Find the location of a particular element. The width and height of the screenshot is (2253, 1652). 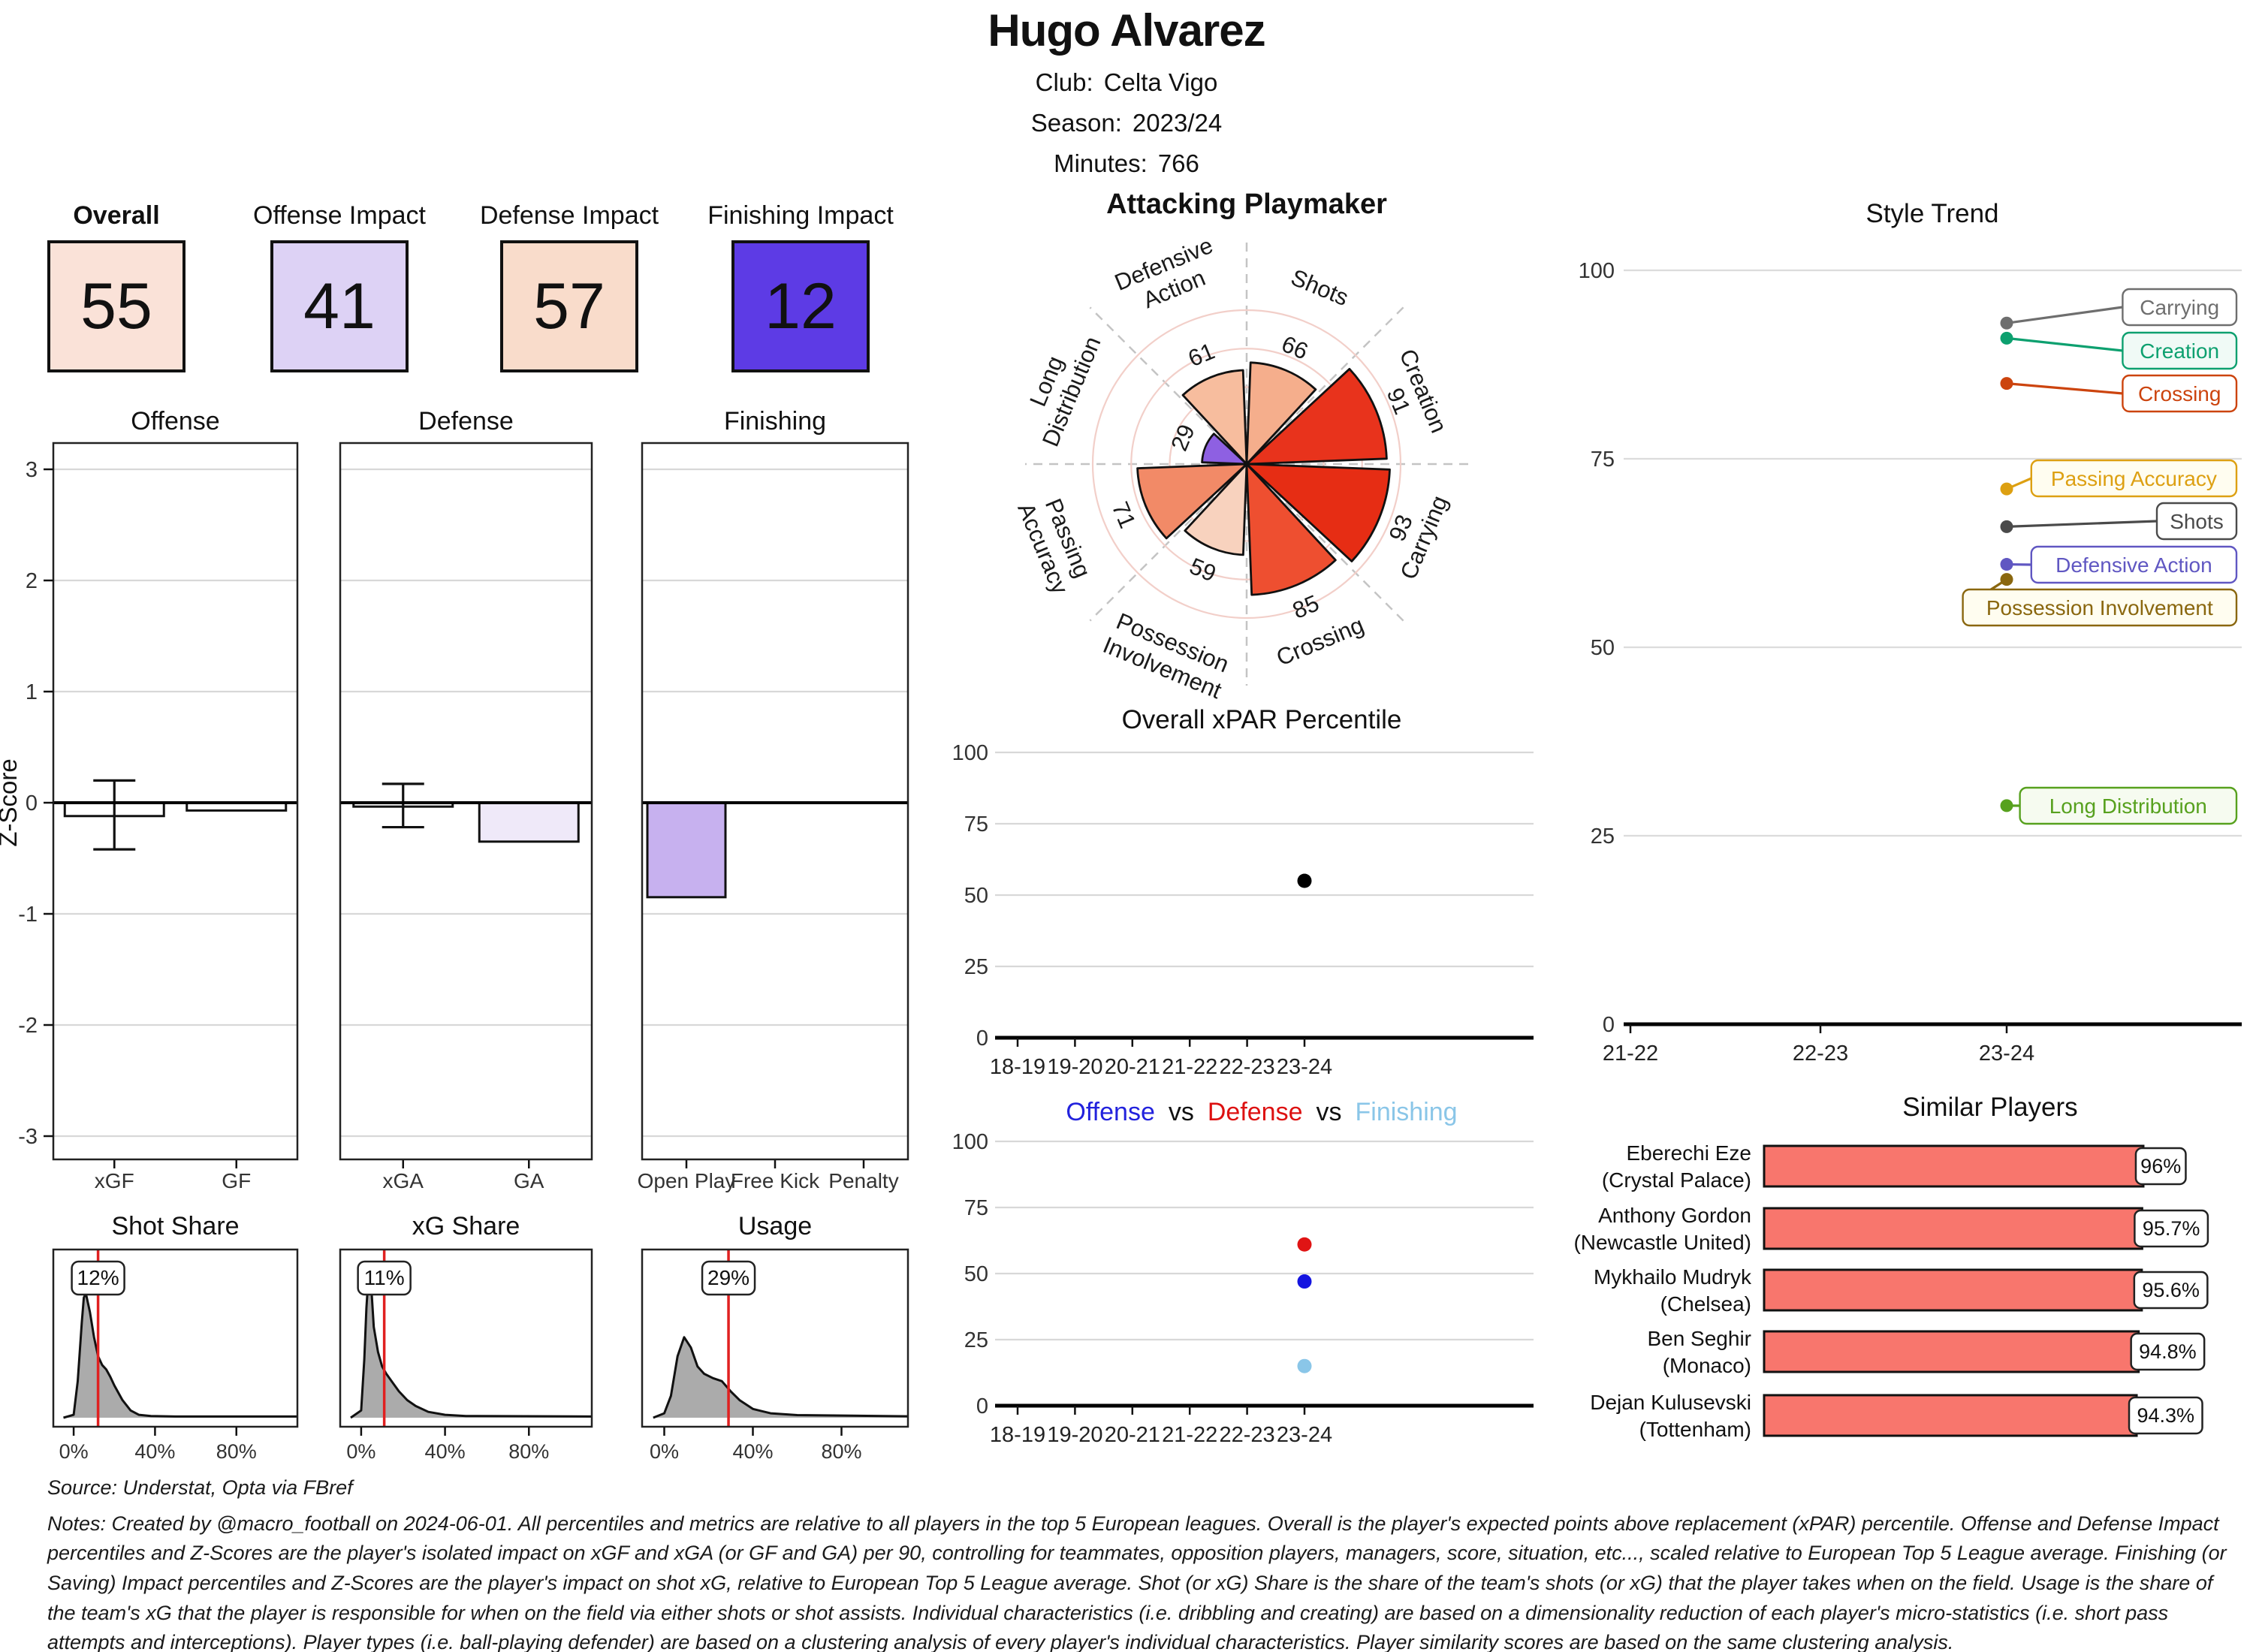

marker-badge is located at coordinates (98, 1278).